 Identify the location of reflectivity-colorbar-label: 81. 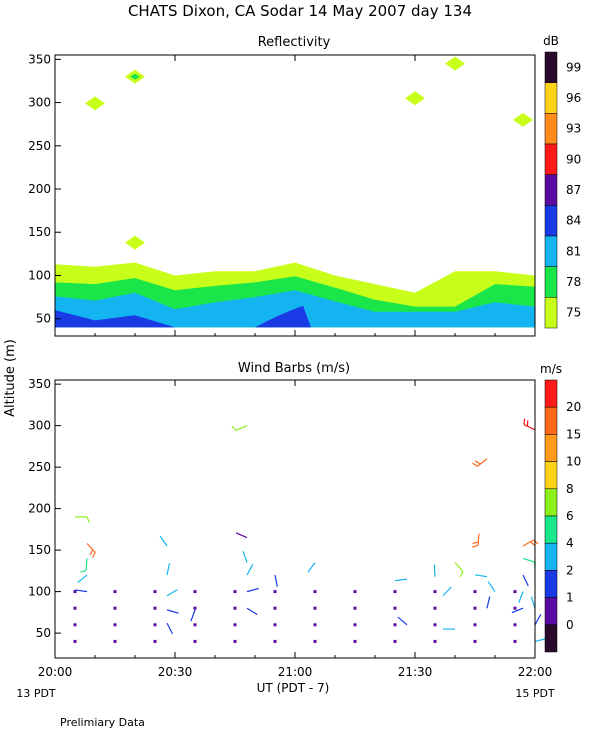
(573, 251).